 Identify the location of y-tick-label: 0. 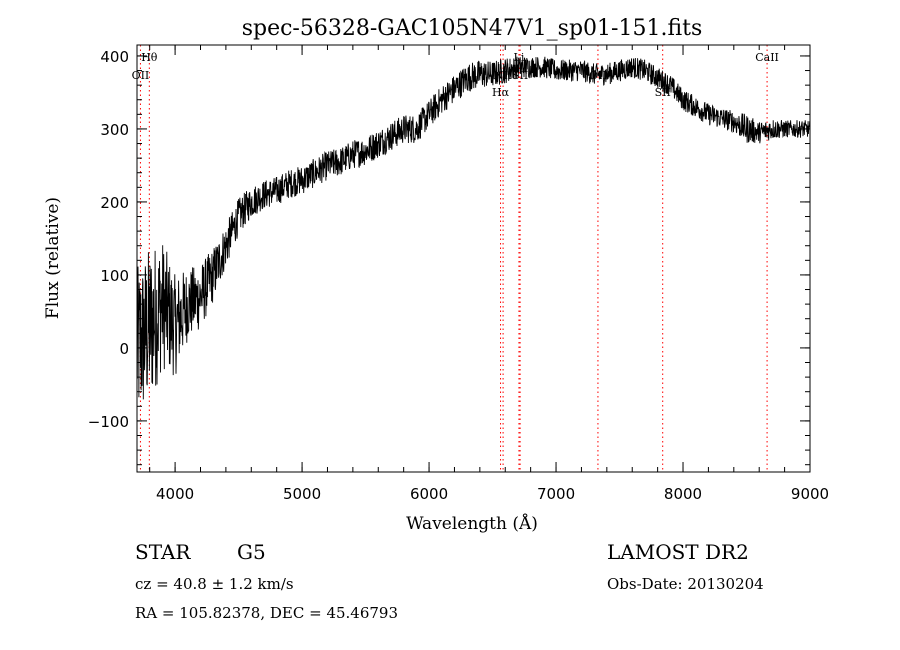
(124, 349).